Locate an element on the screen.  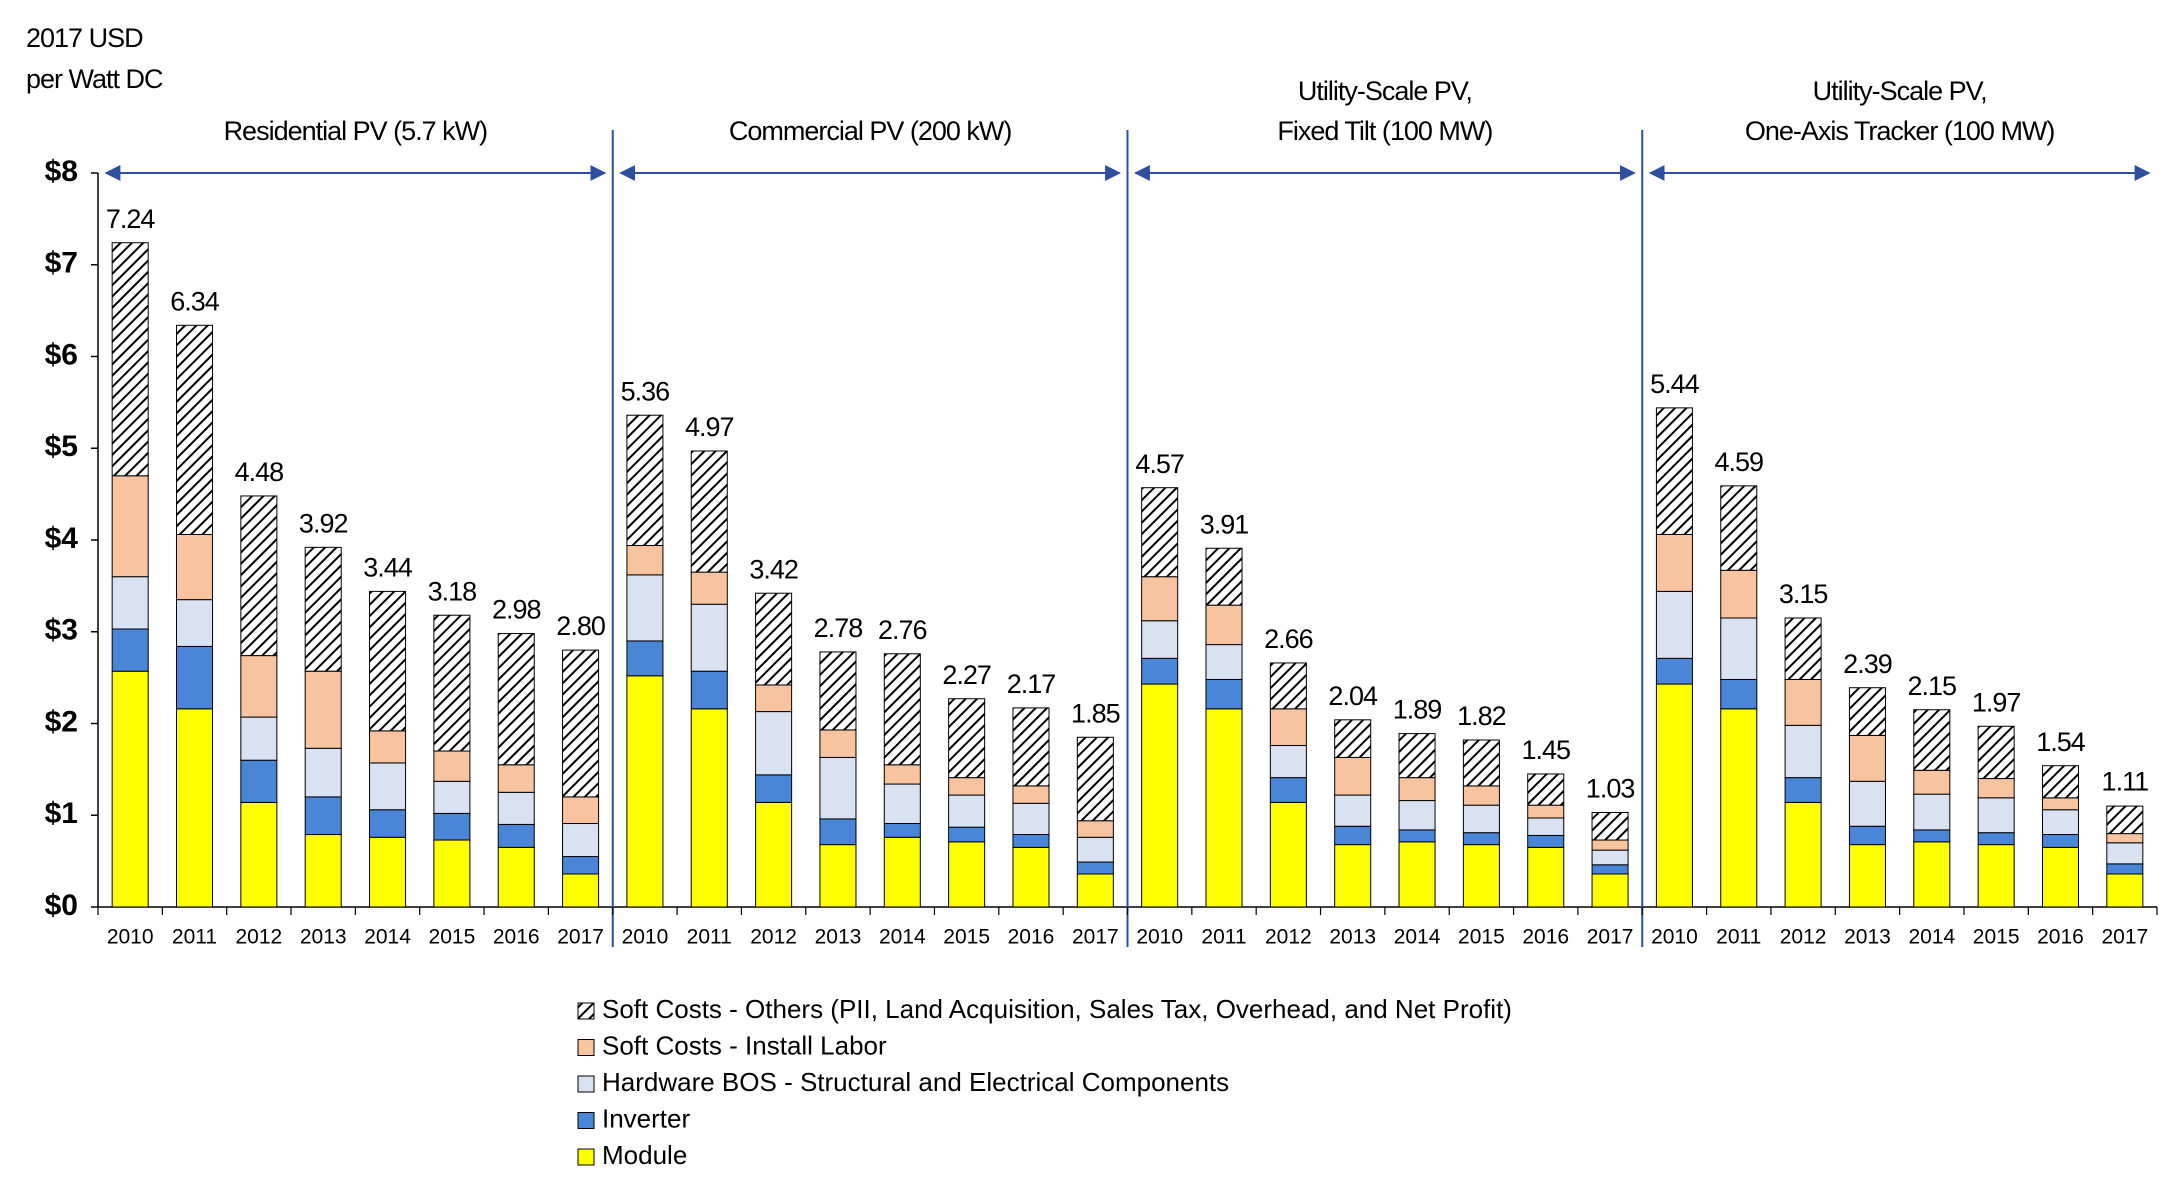
total-label: 2.66 is located at coordinates (1288, 639).